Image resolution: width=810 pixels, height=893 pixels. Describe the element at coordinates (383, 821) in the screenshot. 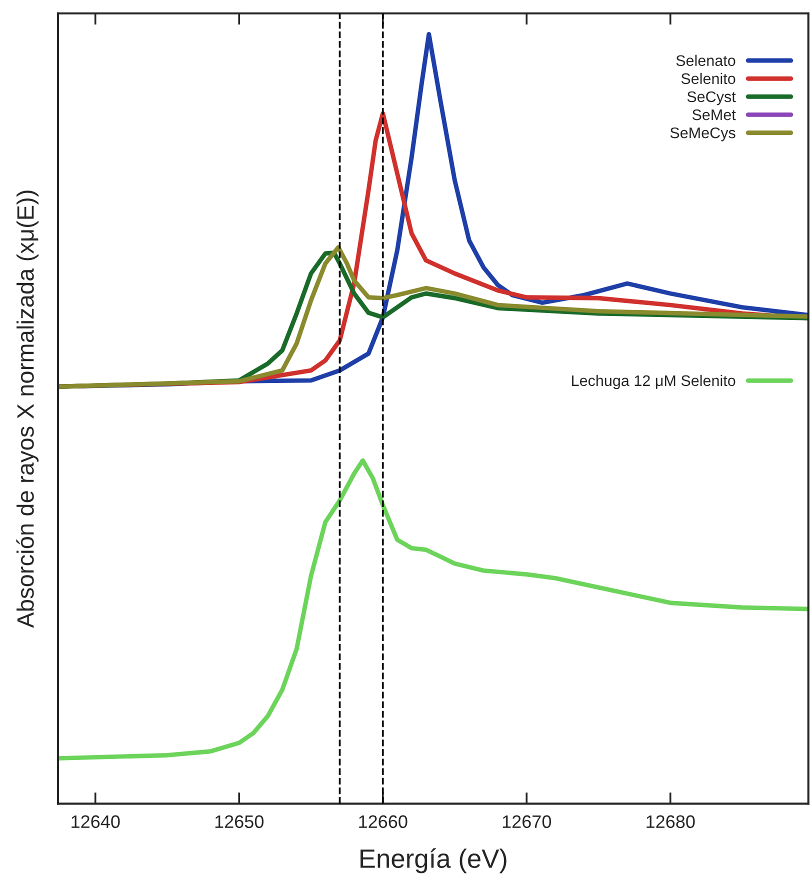

I see `x-tick-label: 12660` at that location.